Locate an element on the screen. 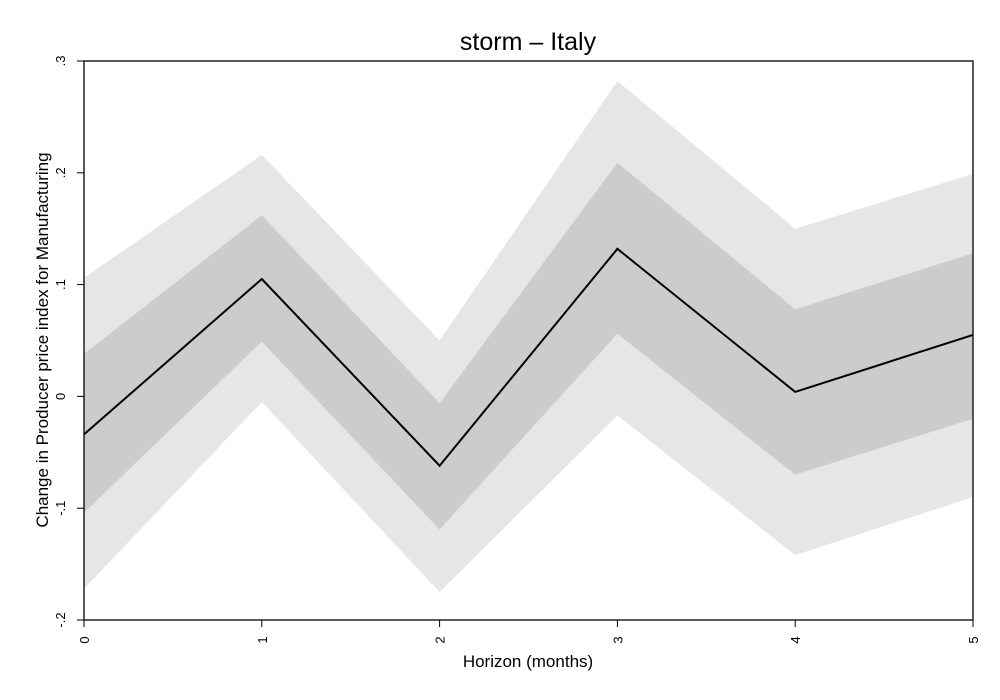 The height and width of the screenshot is (700, 1000). x-axis-ticks: 0 1 2 3 4 5 is located at coordinates (529, 632).